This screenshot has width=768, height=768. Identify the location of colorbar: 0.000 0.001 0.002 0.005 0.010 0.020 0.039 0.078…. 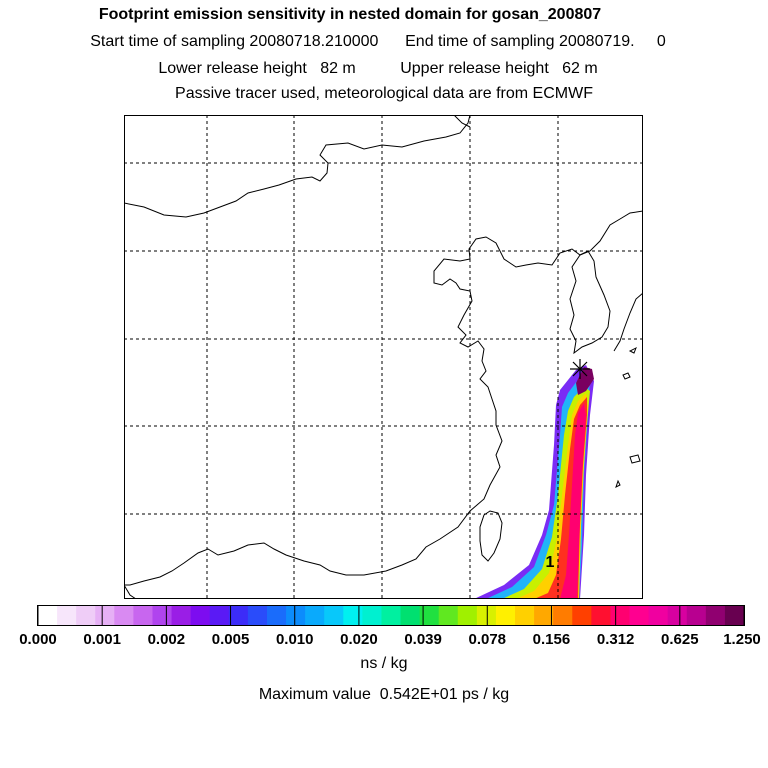
(390, 626).